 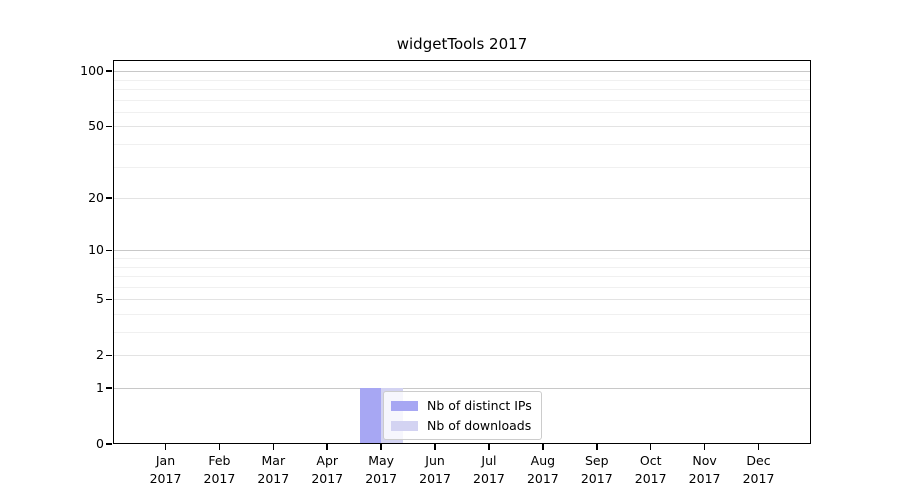 I want to click on x-tick-label: Sep 2017, so click(x=596, y=469).